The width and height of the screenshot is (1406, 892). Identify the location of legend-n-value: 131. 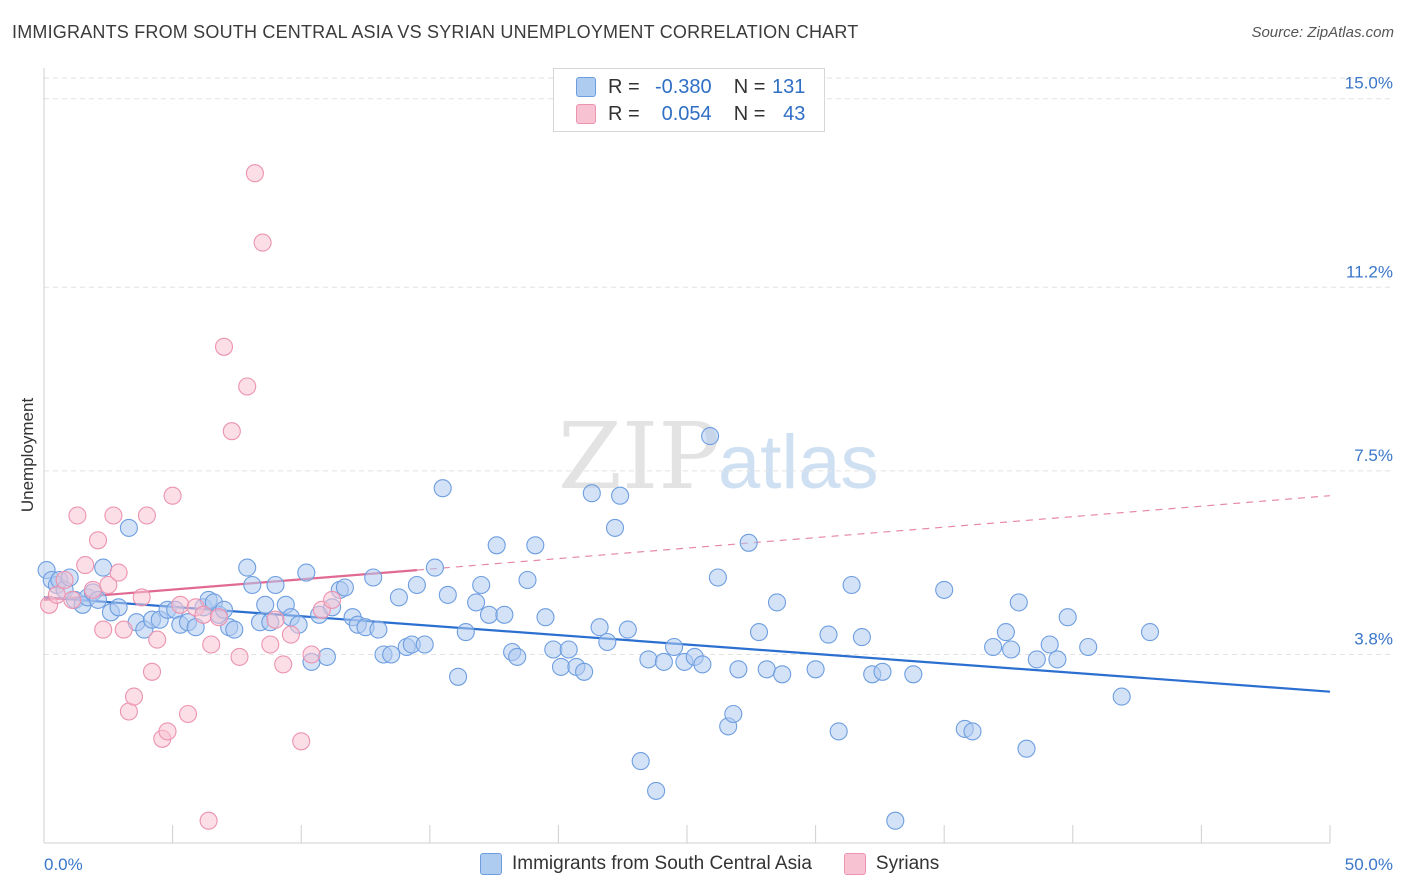
(789, 86).